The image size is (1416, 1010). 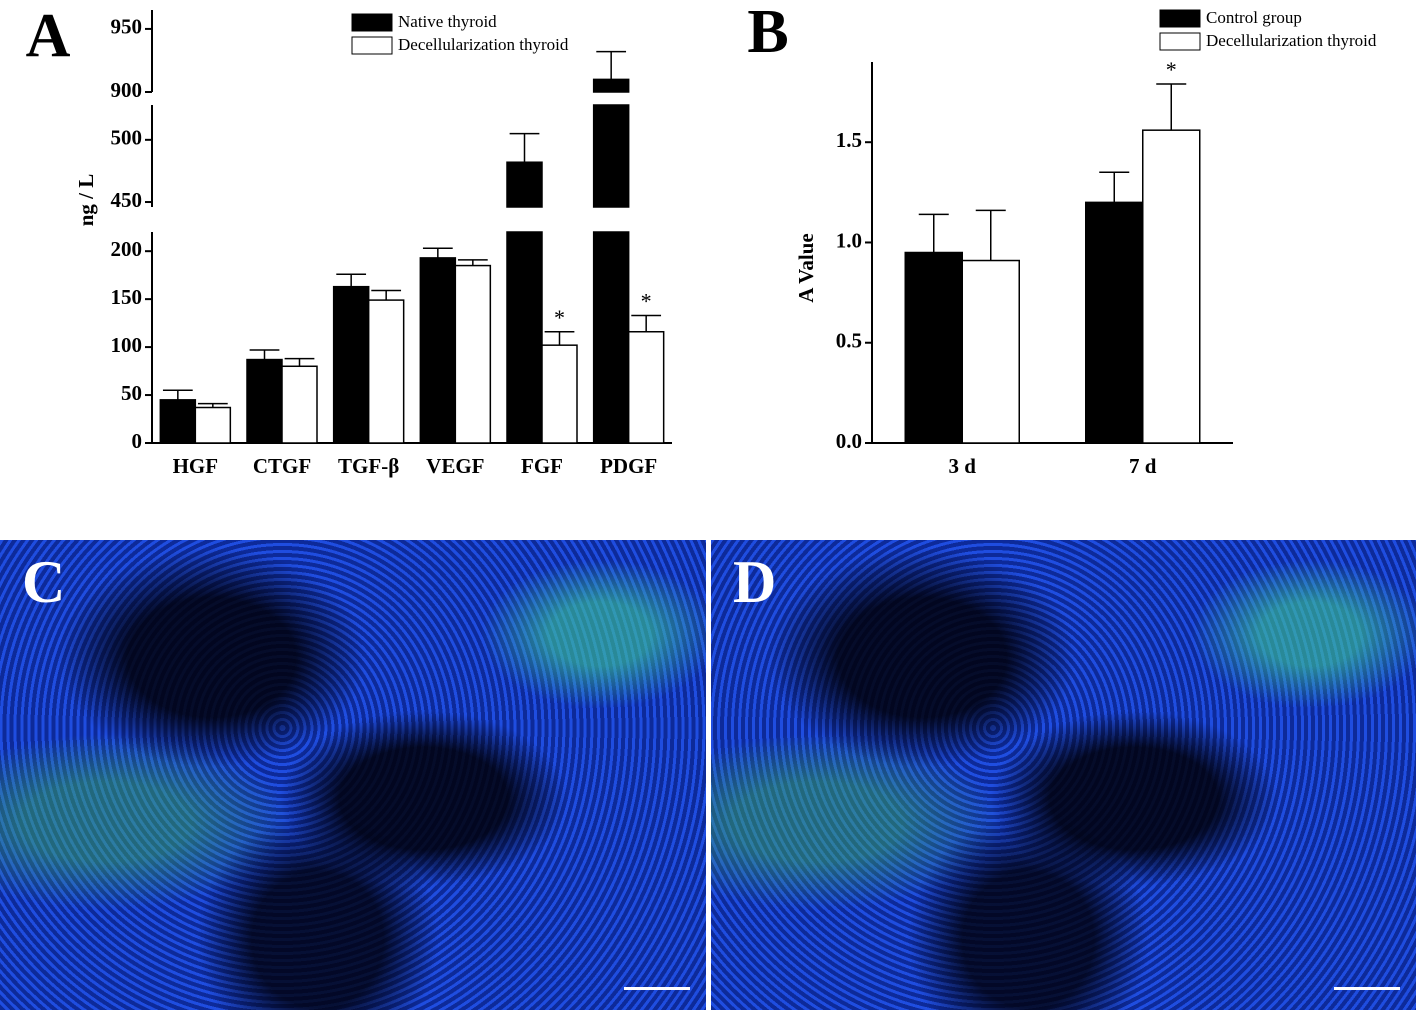 What do you see at coordinates (127, 200) in the screenshot?
I see `y-tick-label: 450` at bounding box center [127, 200].